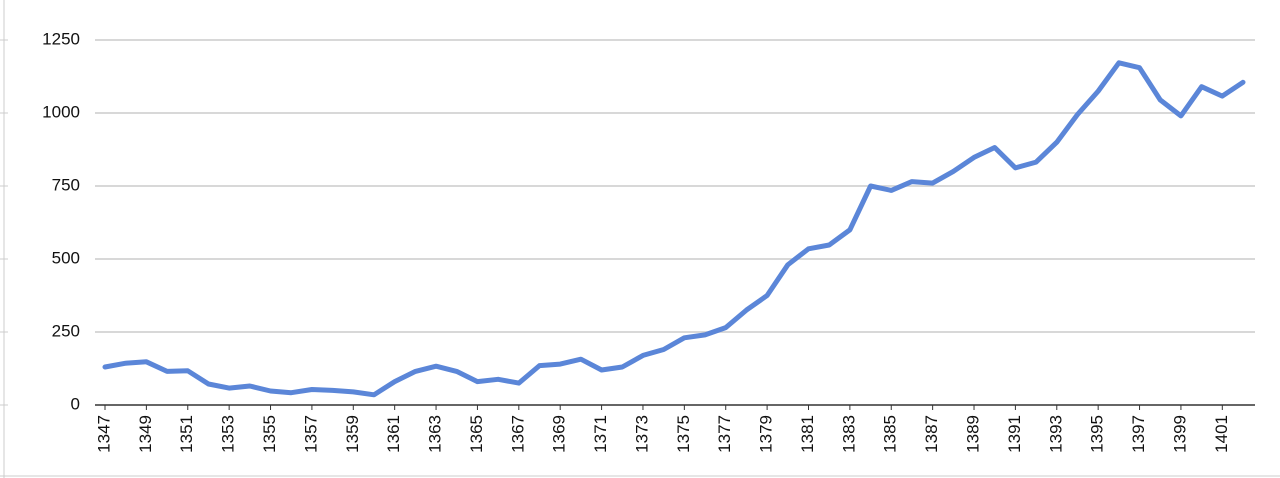 This screenshot has height=478, width=1280. Describe the element at coordinates (61, 38) in the screenshot. I see `y-tick-label: 1250` at that location.